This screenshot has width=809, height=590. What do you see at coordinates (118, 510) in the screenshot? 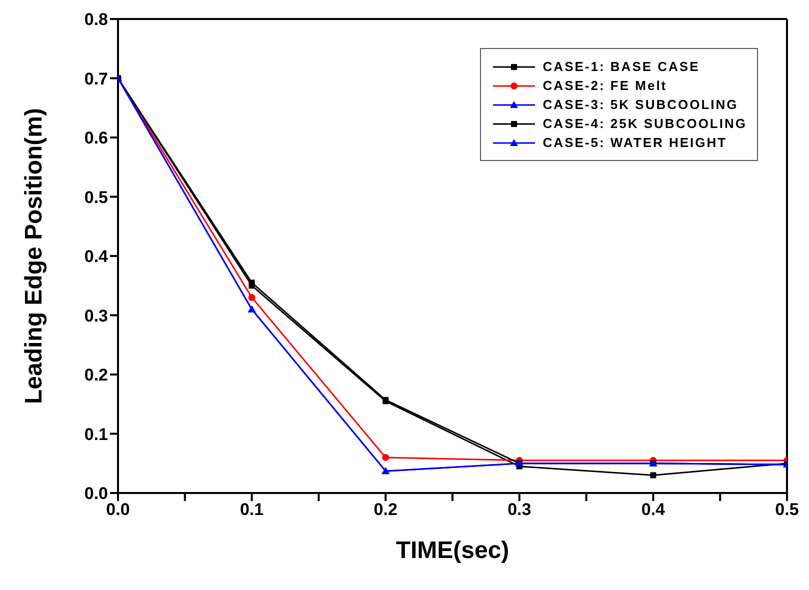
I see `x-tick-label: 0.0` at bounding box center [118, 510].